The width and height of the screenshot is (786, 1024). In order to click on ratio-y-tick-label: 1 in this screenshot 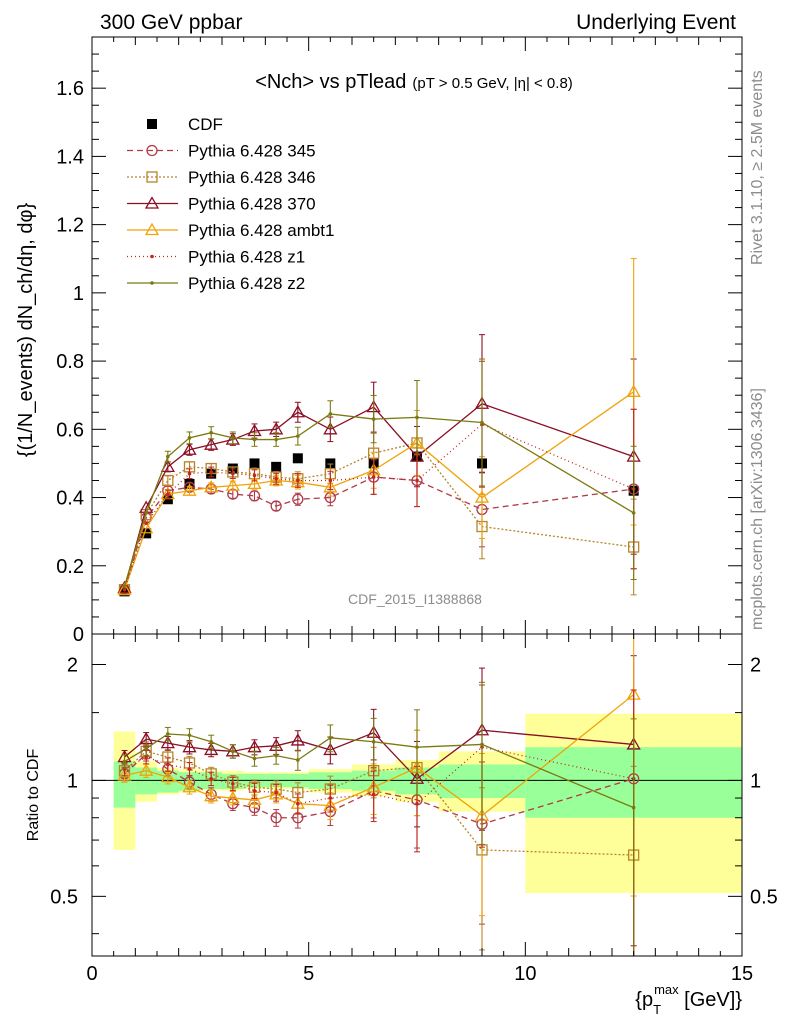, I will do `click(72, 781)`.